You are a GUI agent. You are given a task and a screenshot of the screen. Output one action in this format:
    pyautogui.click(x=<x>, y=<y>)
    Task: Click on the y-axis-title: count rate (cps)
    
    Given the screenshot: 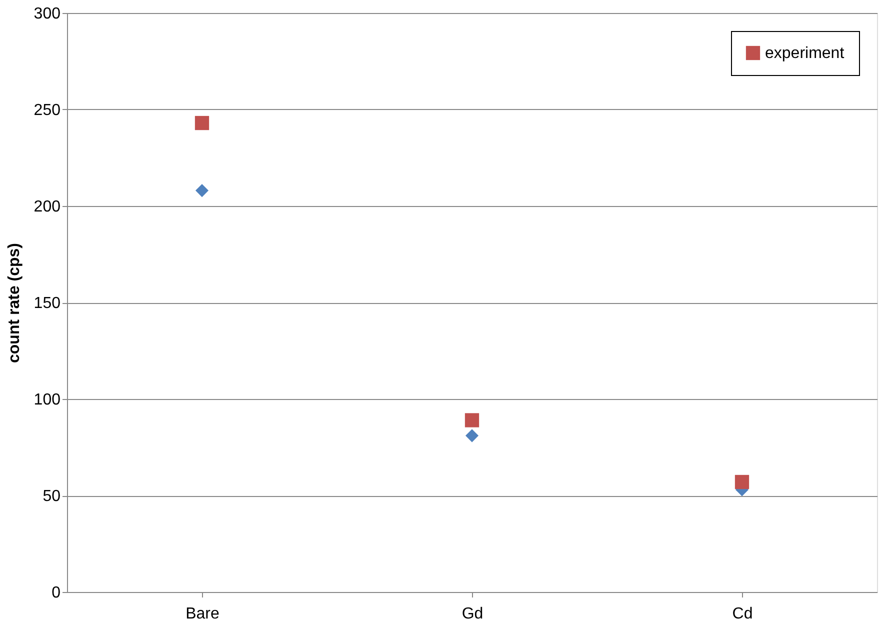 What is the action you would take?
    pyautogui.click(x=14, y=303)
    